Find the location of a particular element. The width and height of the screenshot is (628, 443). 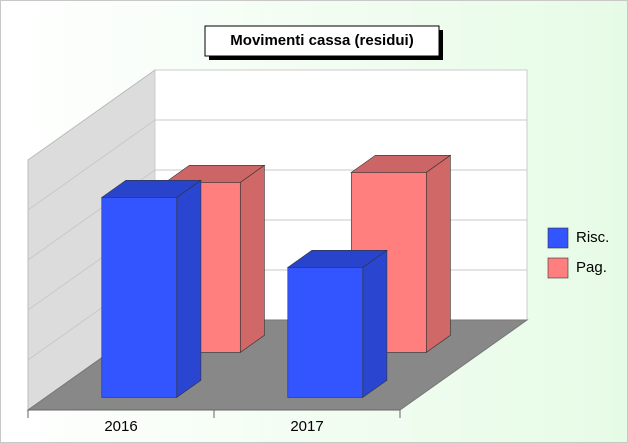

title-box is located at coordinates (322, 41).